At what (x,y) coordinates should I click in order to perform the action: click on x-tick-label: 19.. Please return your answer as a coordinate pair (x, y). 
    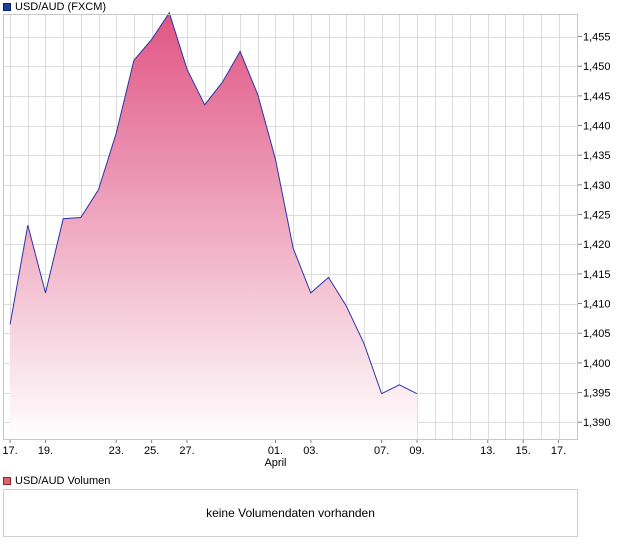
    Looking at the image, I should click on (45, 451).